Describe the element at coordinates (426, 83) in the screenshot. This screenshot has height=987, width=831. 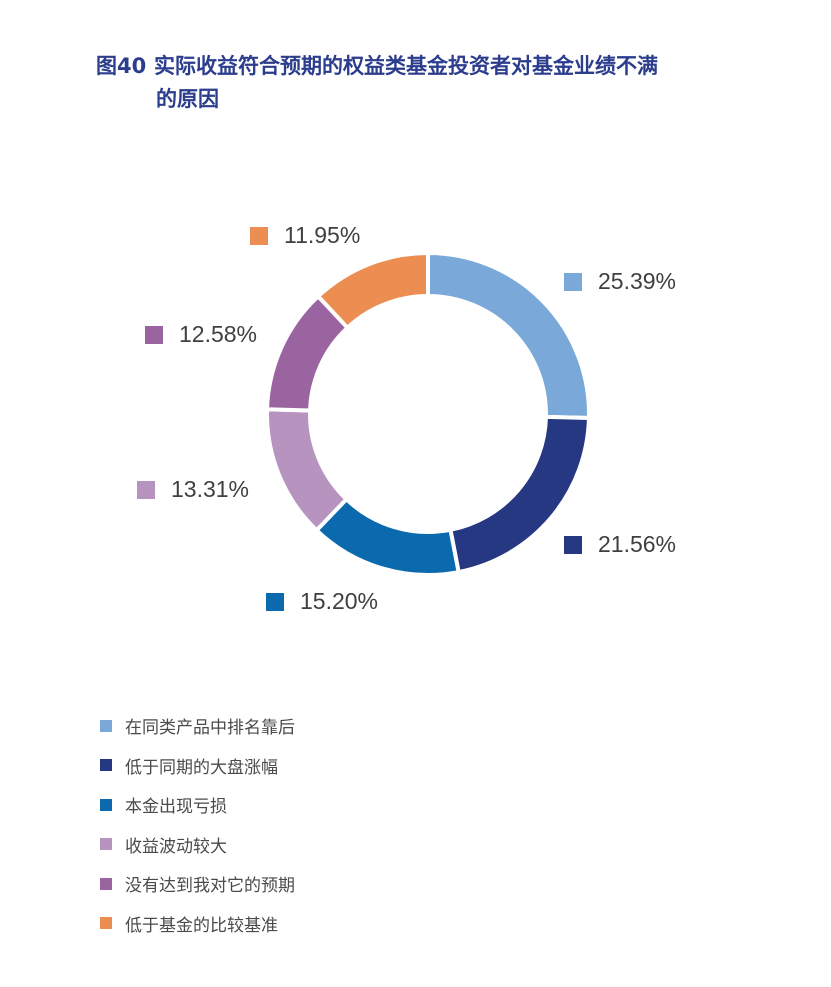
I see `chart-title: 图40 实际收益符合预期的权益类基金投资者对基金业绩不满 的原因` at that location.